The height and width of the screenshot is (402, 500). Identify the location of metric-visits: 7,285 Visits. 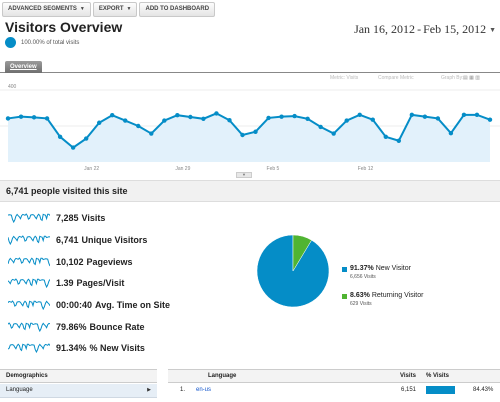
(56, 218).